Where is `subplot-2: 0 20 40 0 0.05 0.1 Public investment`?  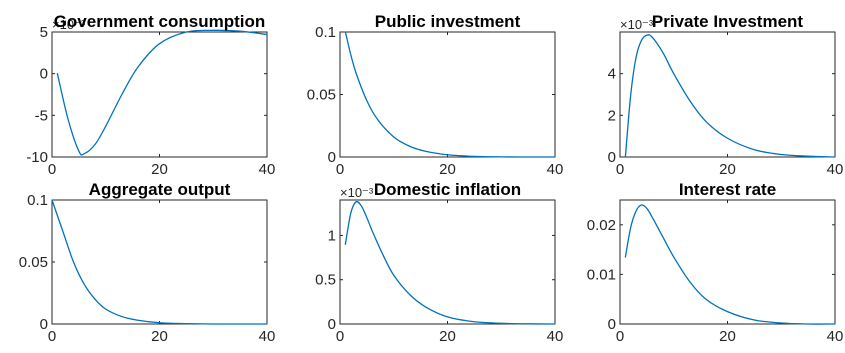
subplot-2: 0 20 40 0 0.05 0.1 Public investment is located at coordinates (435, 95).